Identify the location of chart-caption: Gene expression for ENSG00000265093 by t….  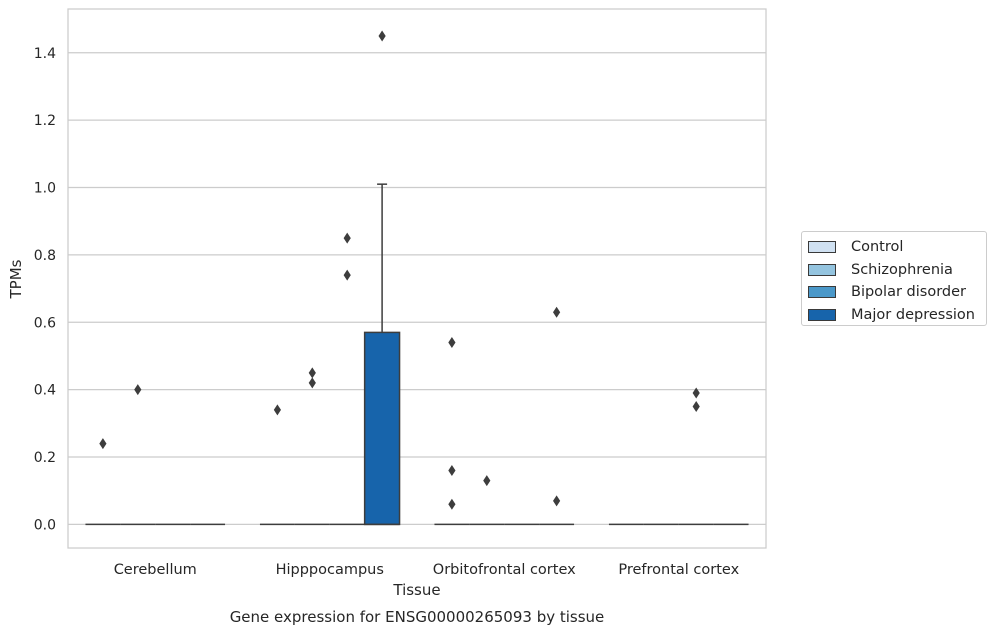
(417, 617).